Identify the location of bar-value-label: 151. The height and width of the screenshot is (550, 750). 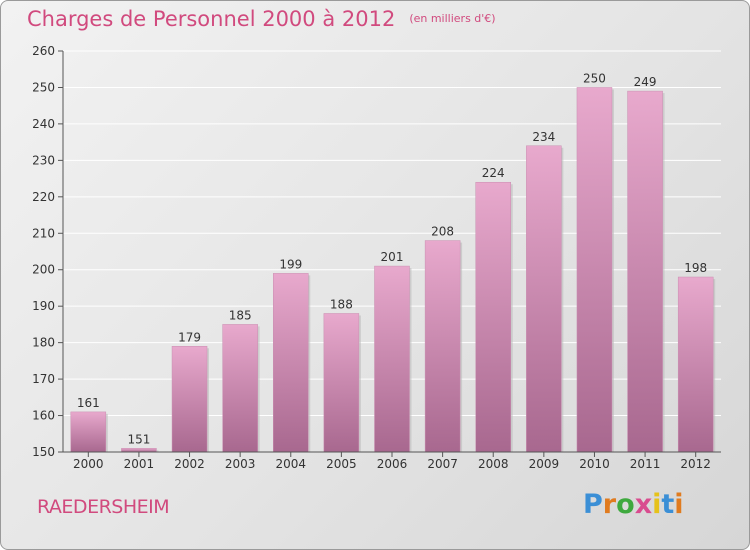
(138, 439).